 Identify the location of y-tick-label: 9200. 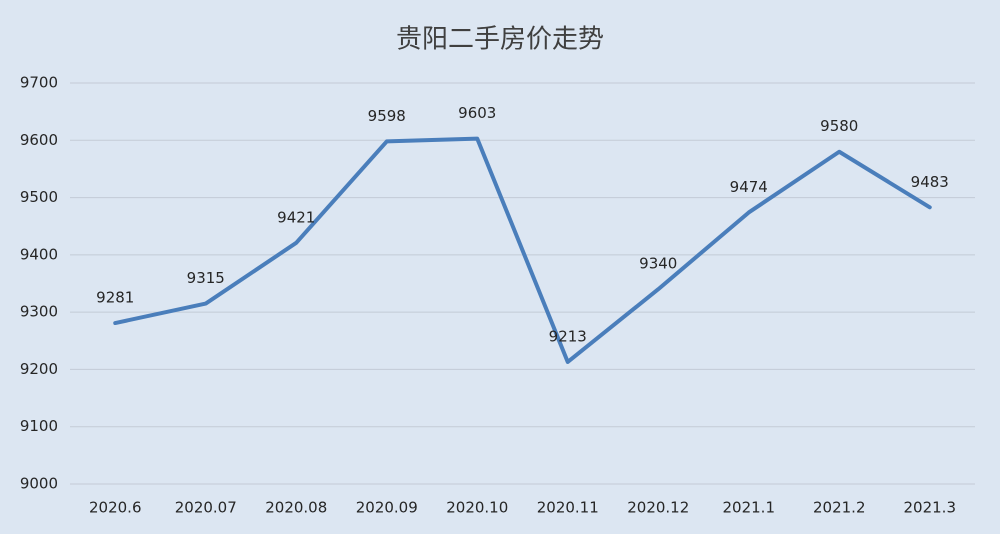
(39, 369).